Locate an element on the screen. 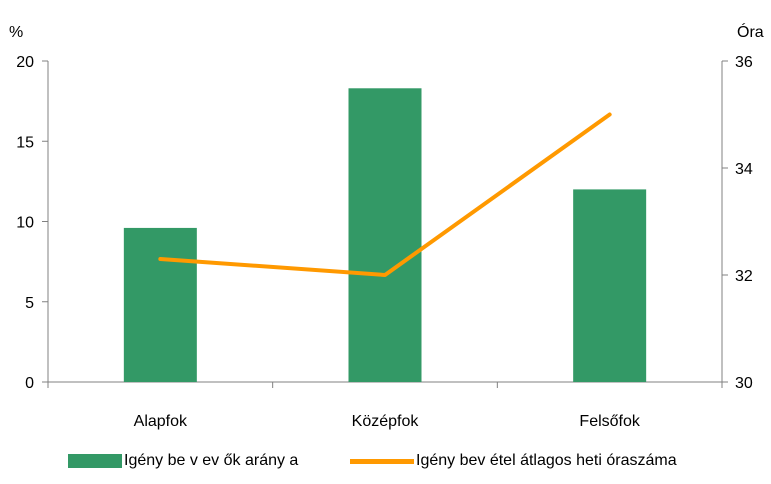 This screenshot has width=771, height=484. right-tick-label: 36 is located at coordinates (744, 62).